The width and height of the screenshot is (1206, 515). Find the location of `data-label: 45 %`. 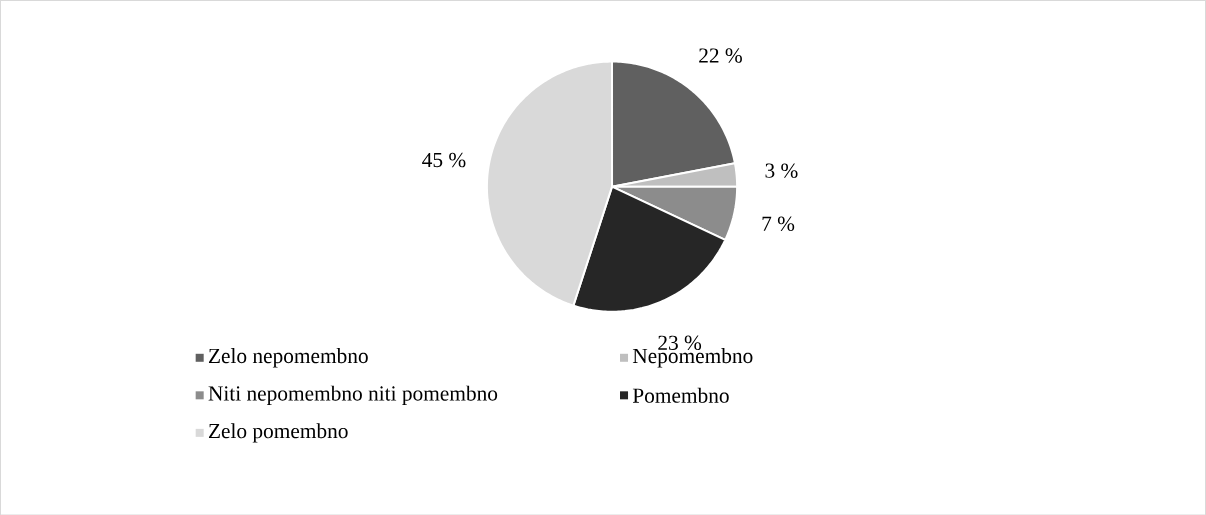

data-label: 45 % is located at coordinates (444, 160).